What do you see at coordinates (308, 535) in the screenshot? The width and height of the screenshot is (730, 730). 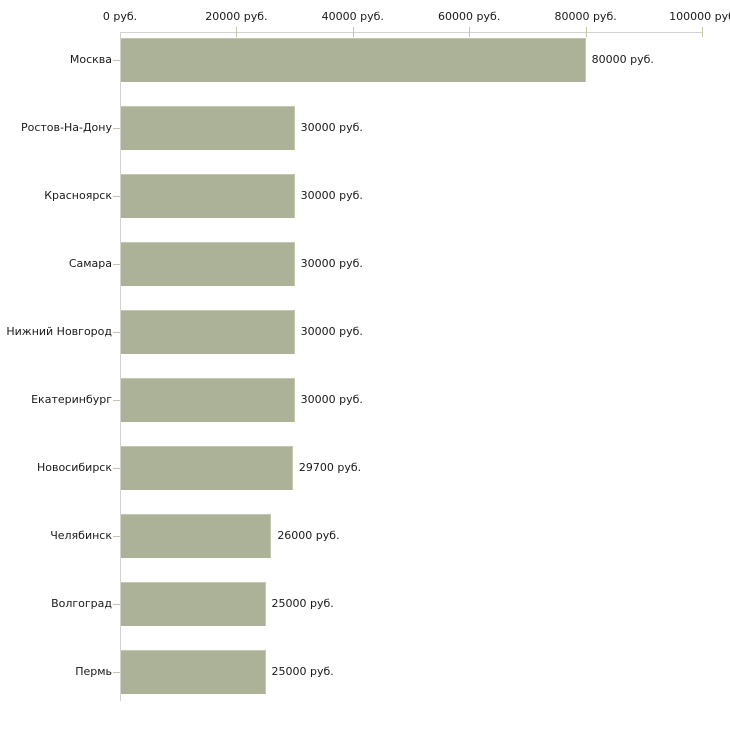 I see `bar-value-label: 26000 руб.` at bounding box center [308, 535].